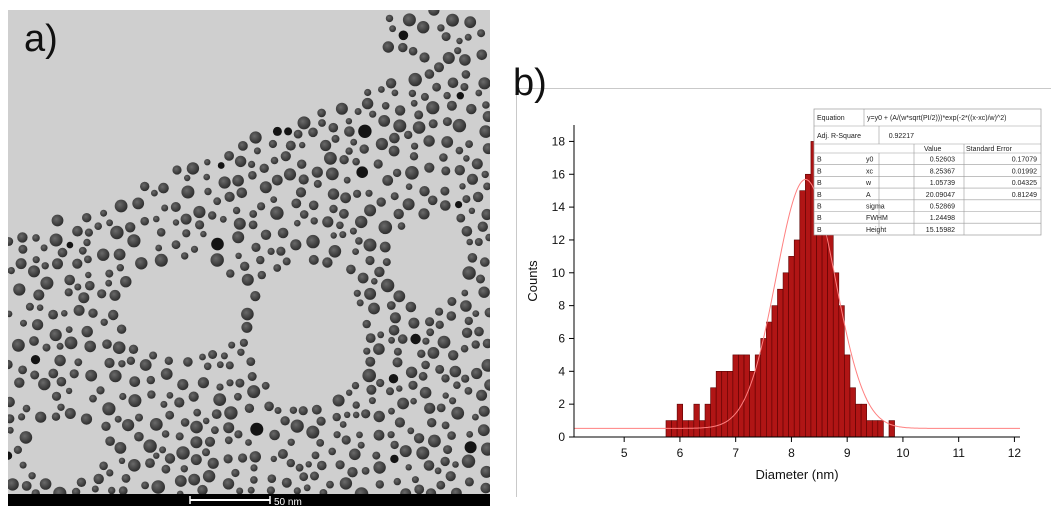 The height and width of the screenshot is (506, 1051). I want to click on y-tick-label: 4, so click(561, 371).